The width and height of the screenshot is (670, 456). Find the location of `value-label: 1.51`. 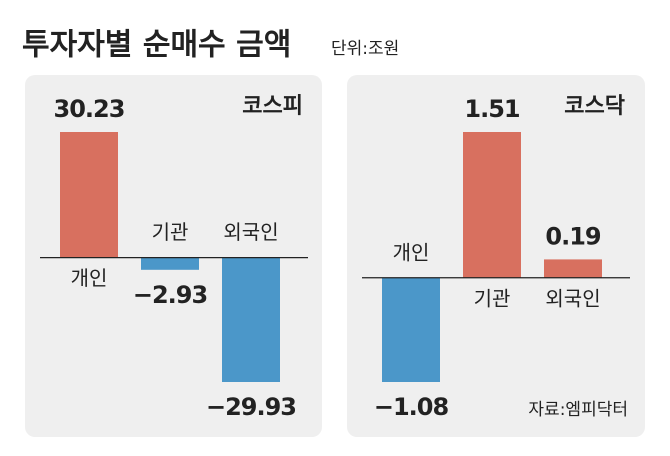

value-label: 1.51 is located at coordinates (492, 109).